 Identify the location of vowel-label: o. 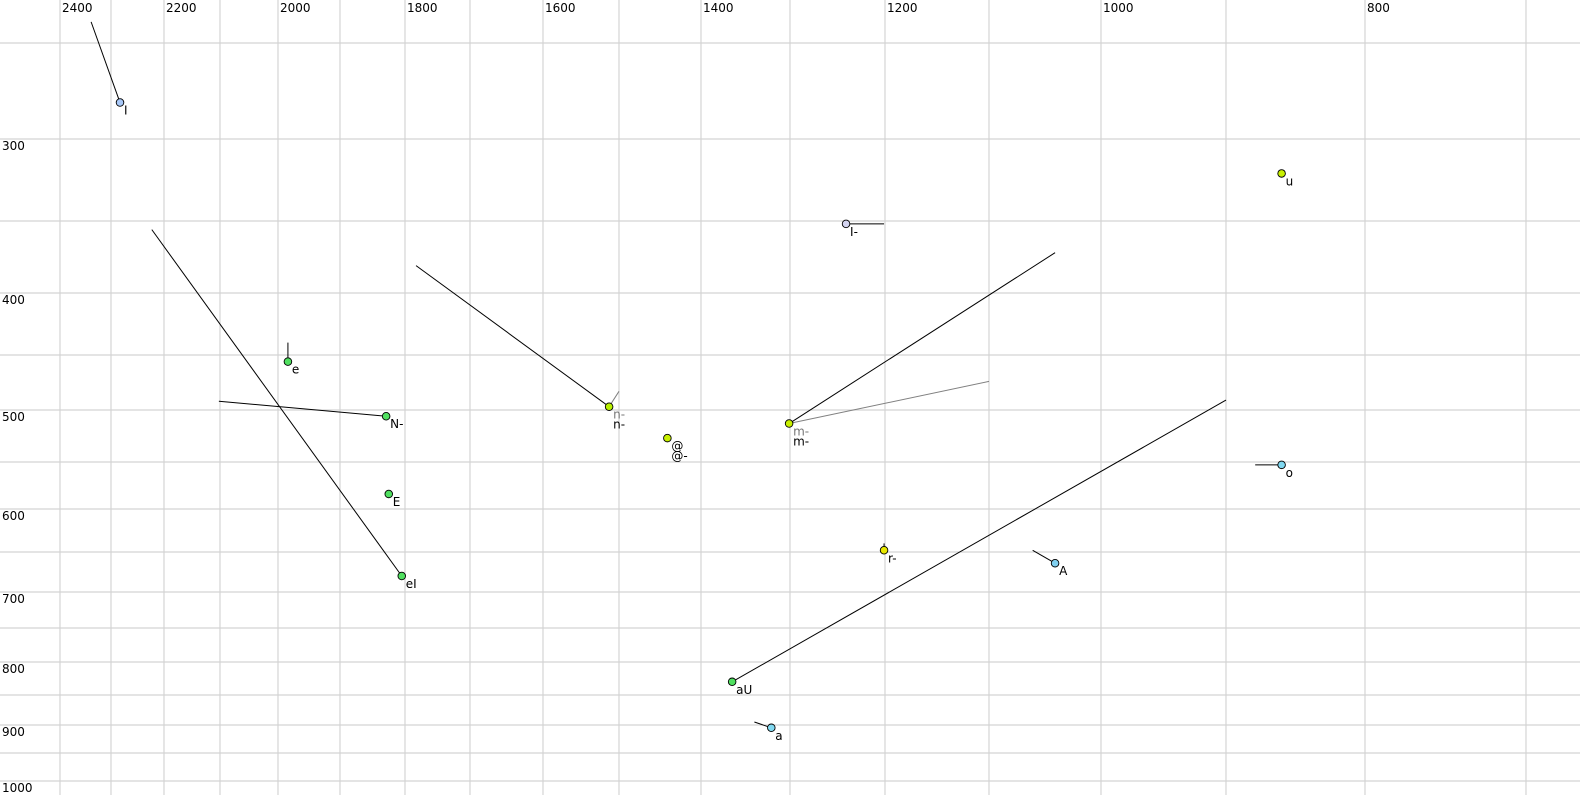
(1289, 473).